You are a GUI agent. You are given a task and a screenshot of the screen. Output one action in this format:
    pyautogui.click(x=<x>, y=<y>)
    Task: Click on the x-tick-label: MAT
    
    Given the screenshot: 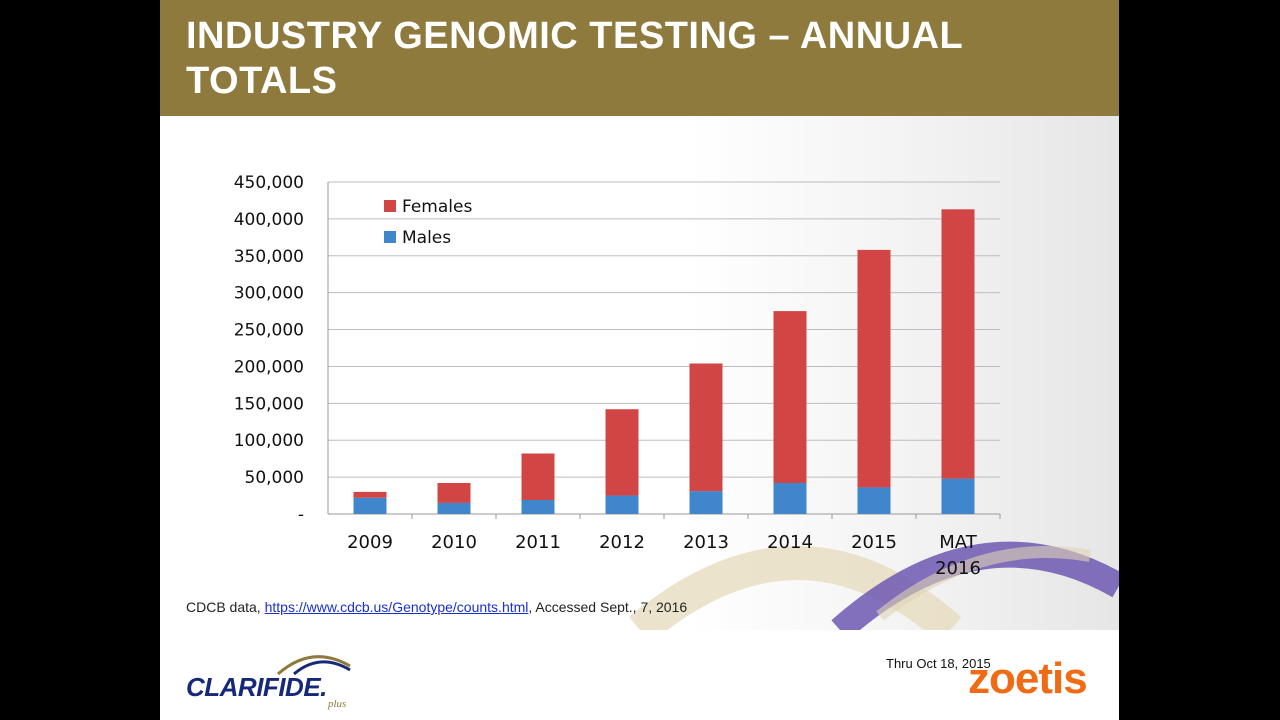 What is the action you would take?
    pyautogui.click(x=958, y=542)
    